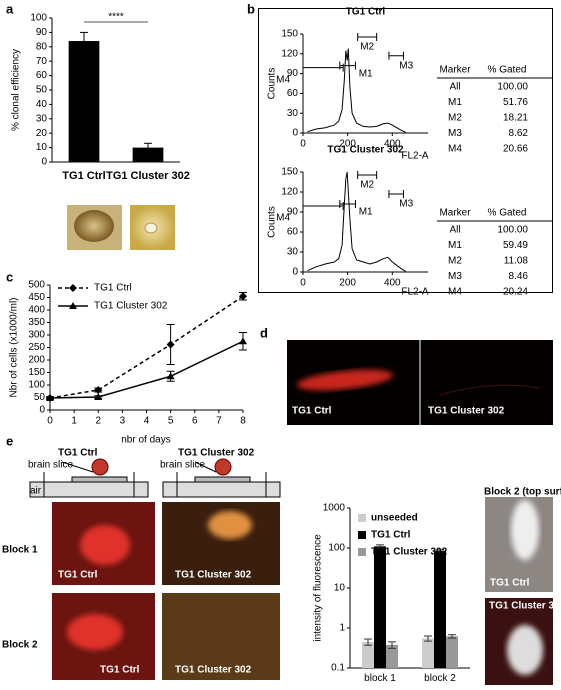  I want to click on table-cell: 8.46, so click(519, 276).